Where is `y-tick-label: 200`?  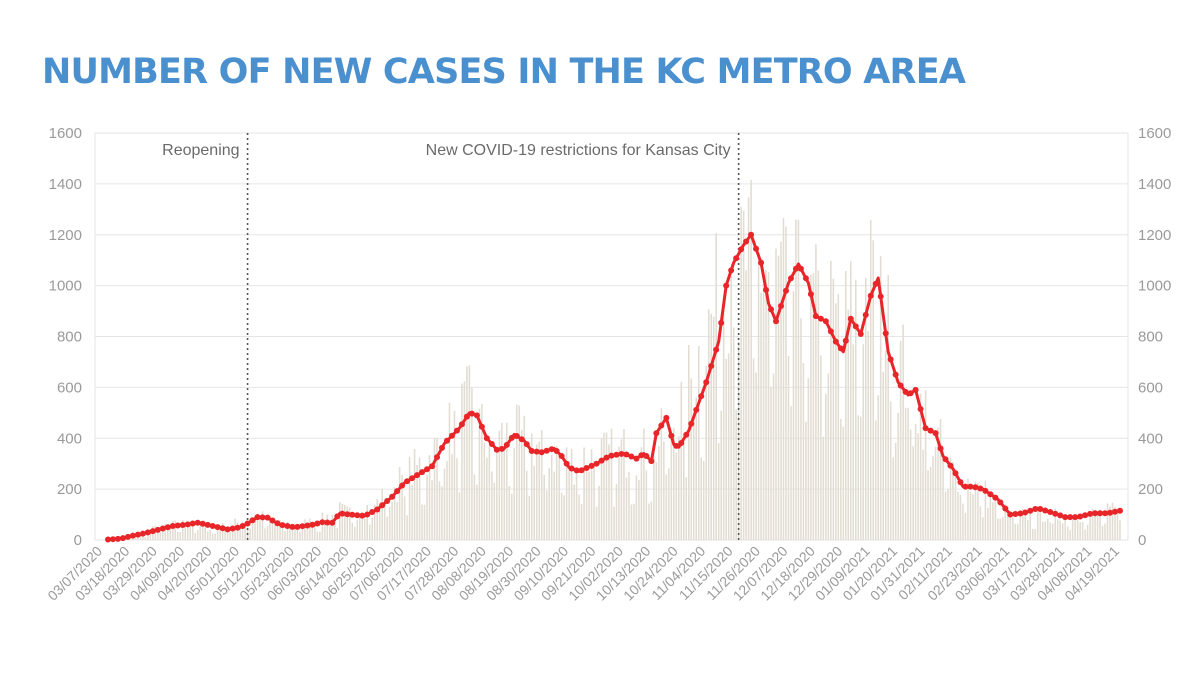 y-tick-label: 200 is located at coordinates (1150, 489).